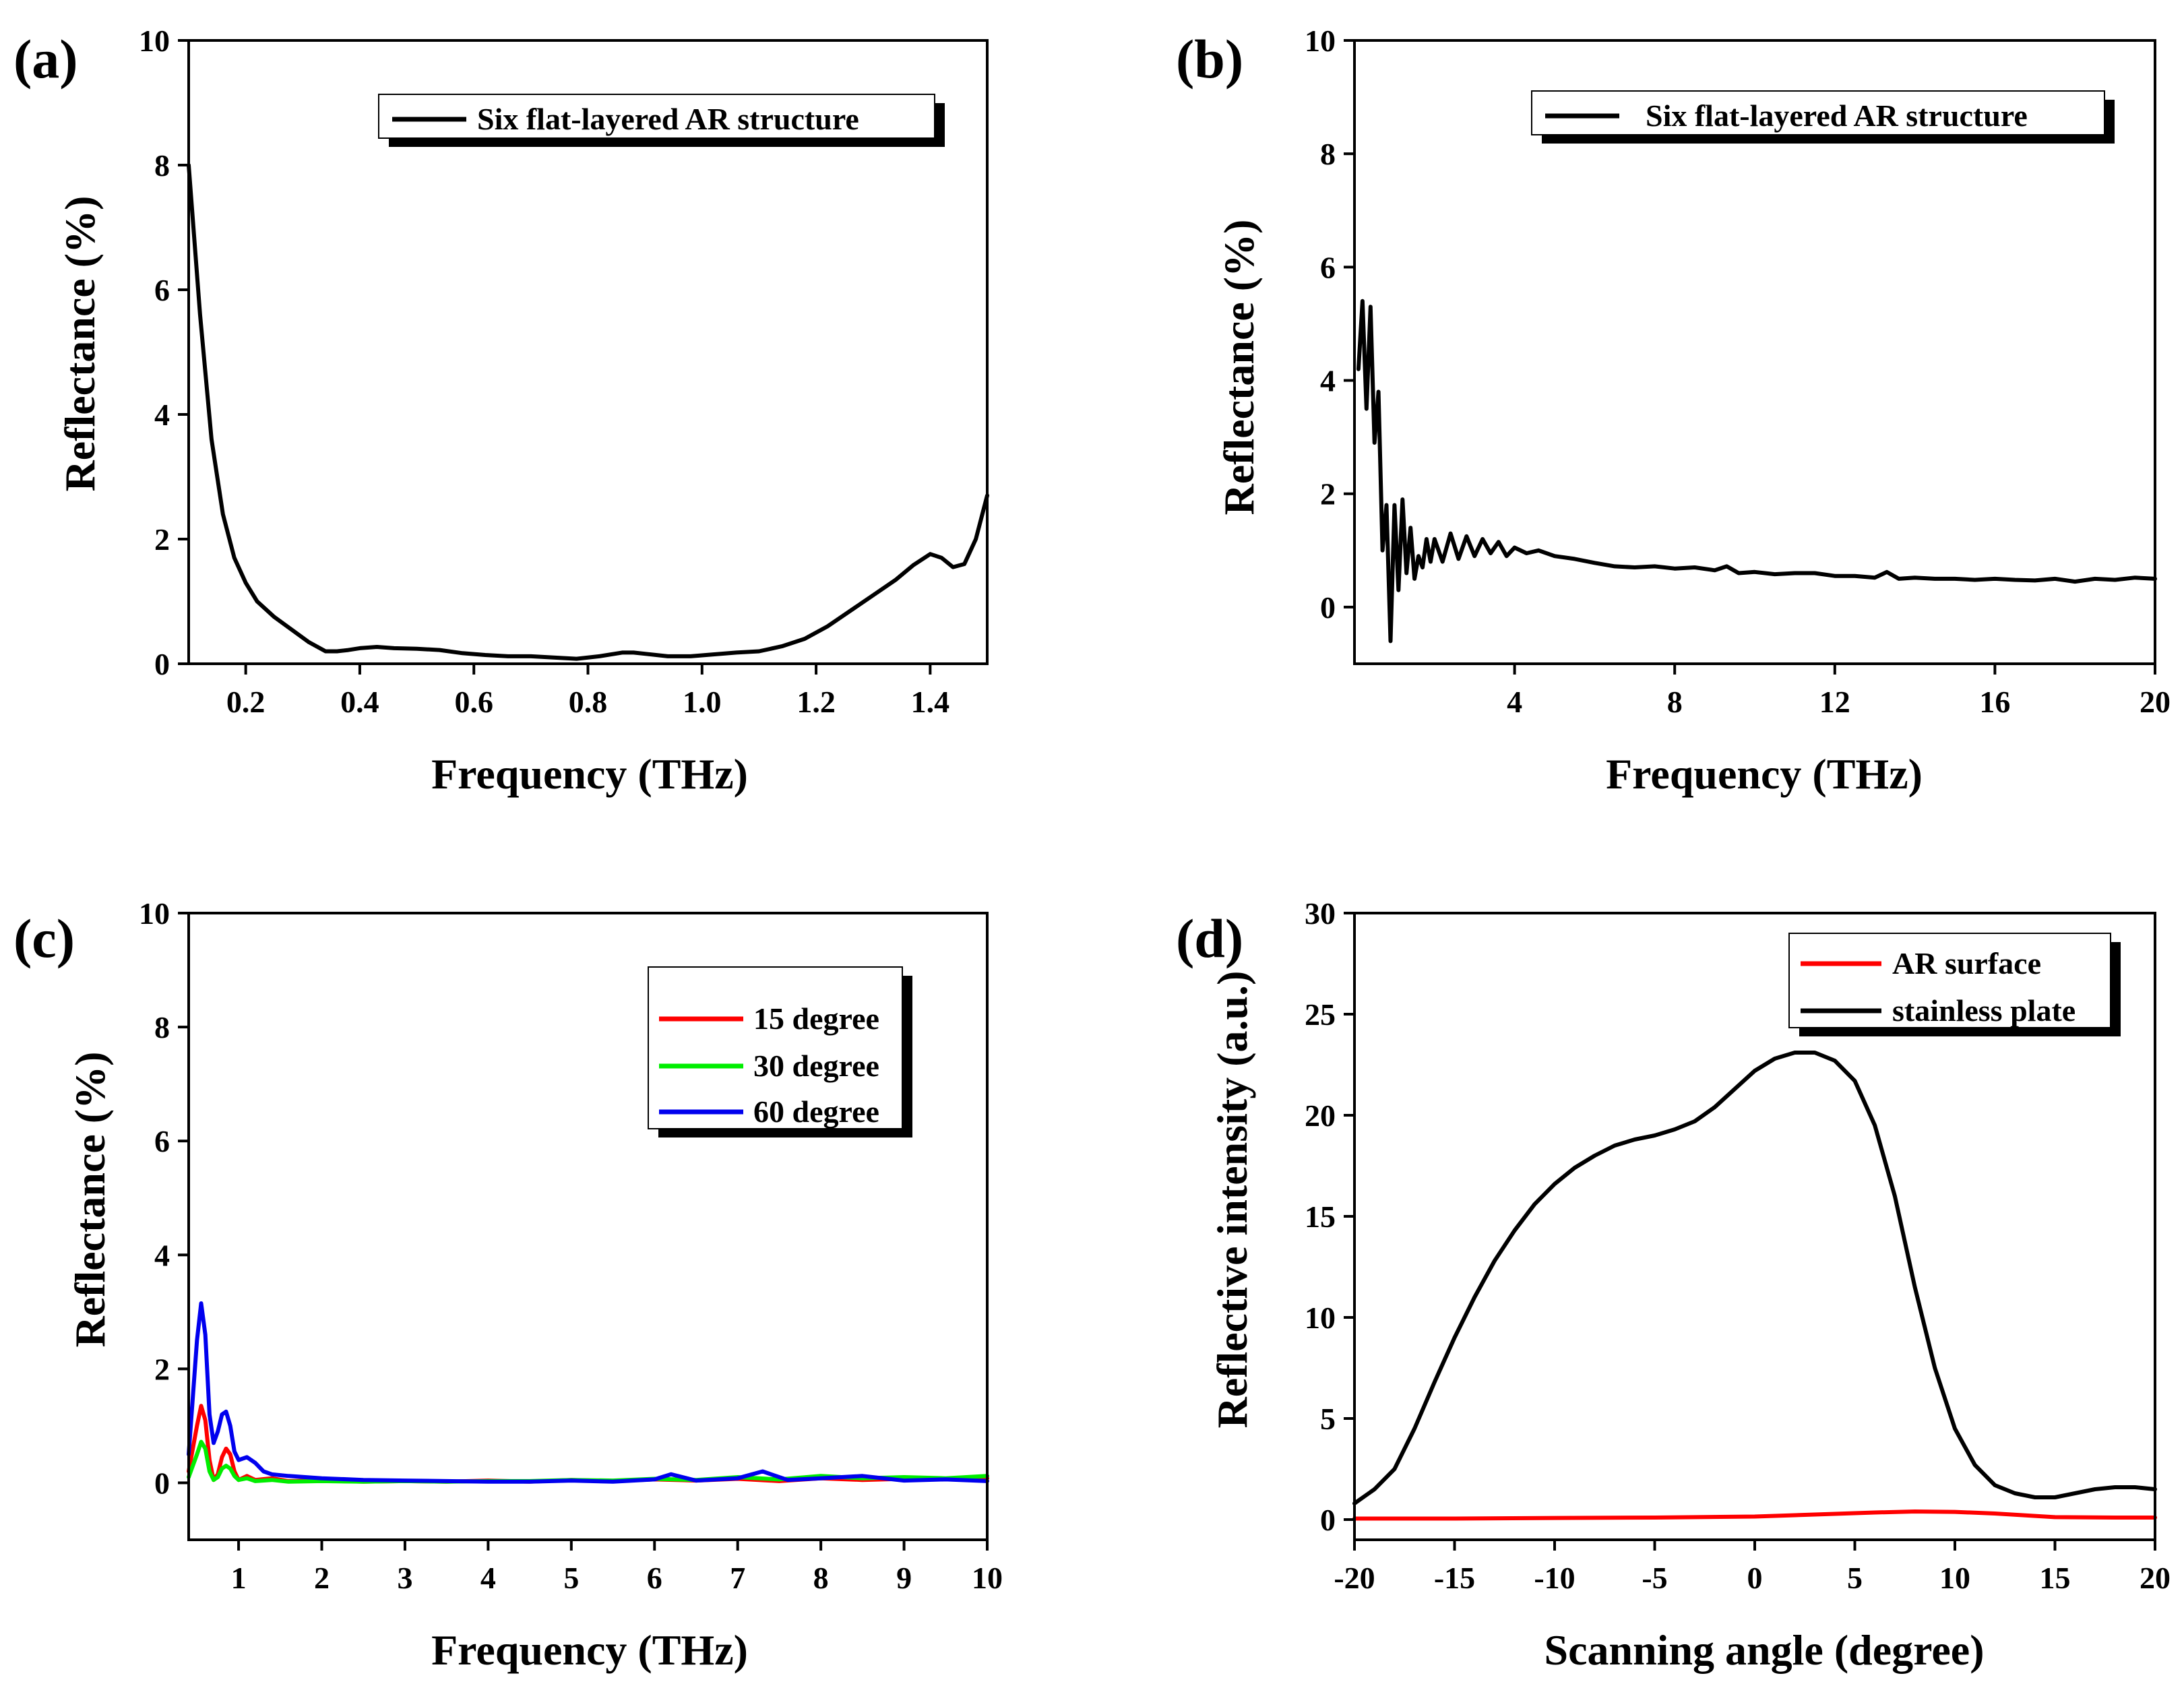 The image size is (2184, 1684). Describe the element at coordinates (162, 539) in the screenshot. I see `panel-a-ytick-label-1: 2` at that location.